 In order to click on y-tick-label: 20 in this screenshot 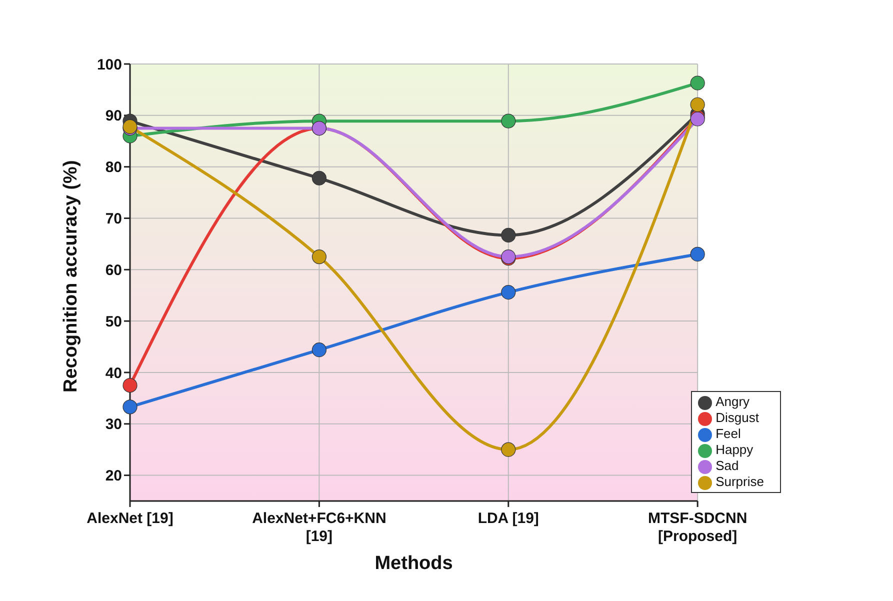, I will do `click(113, 476)`.